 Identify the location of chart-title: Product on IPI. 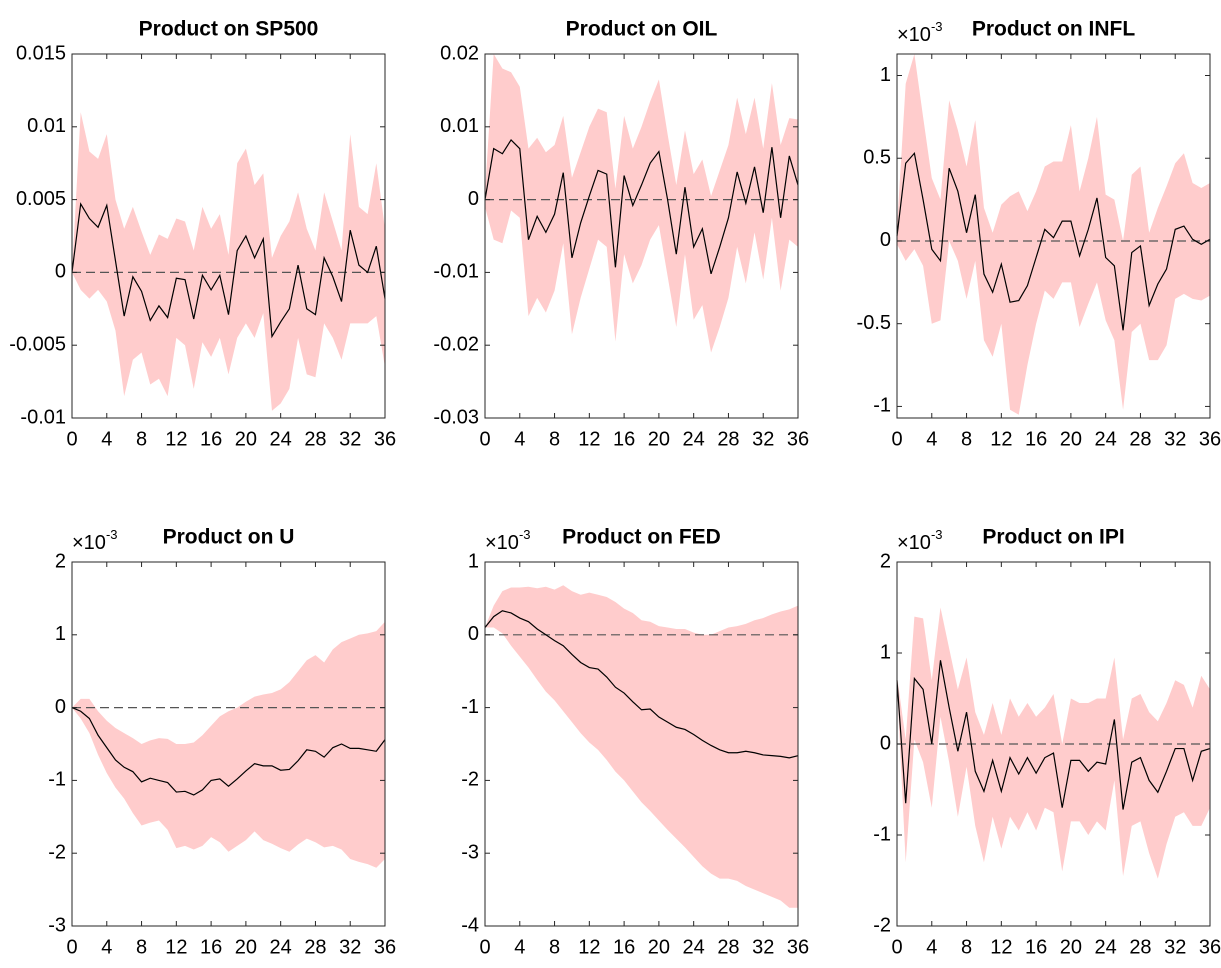
(1053, 537).